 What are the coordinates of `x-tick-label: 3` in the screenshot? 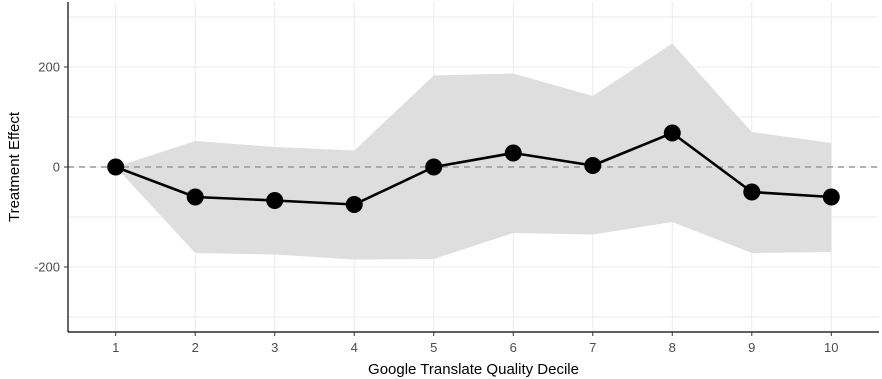 It's located at (274, 347).